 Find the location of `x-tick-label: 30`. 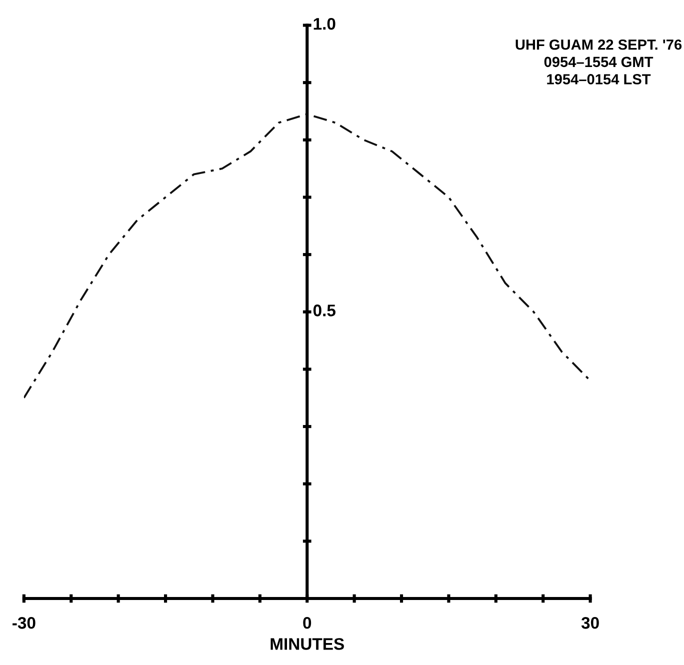

x-tick-label: 30 is located at coordinates (590, 622).